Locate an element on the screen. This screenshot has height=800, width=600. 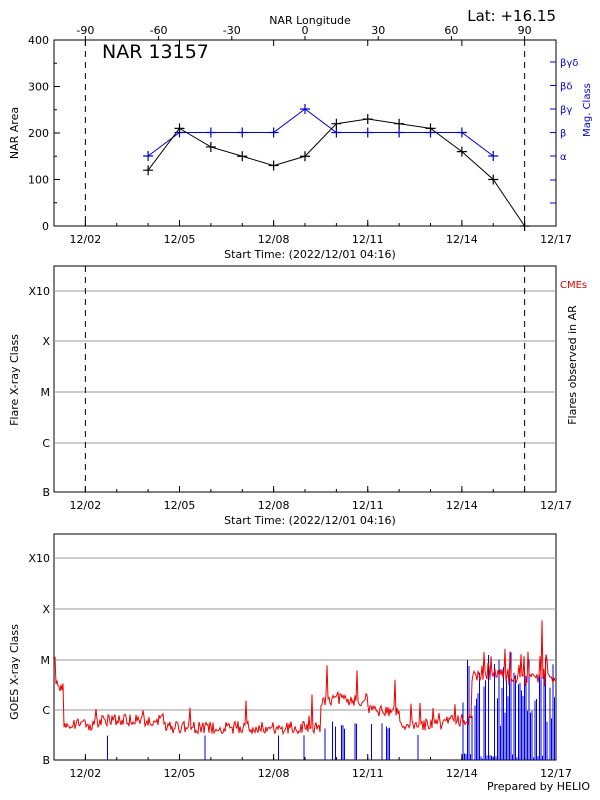
p2-x-tick-label: 12/05 is located at coordinates (180, 505).